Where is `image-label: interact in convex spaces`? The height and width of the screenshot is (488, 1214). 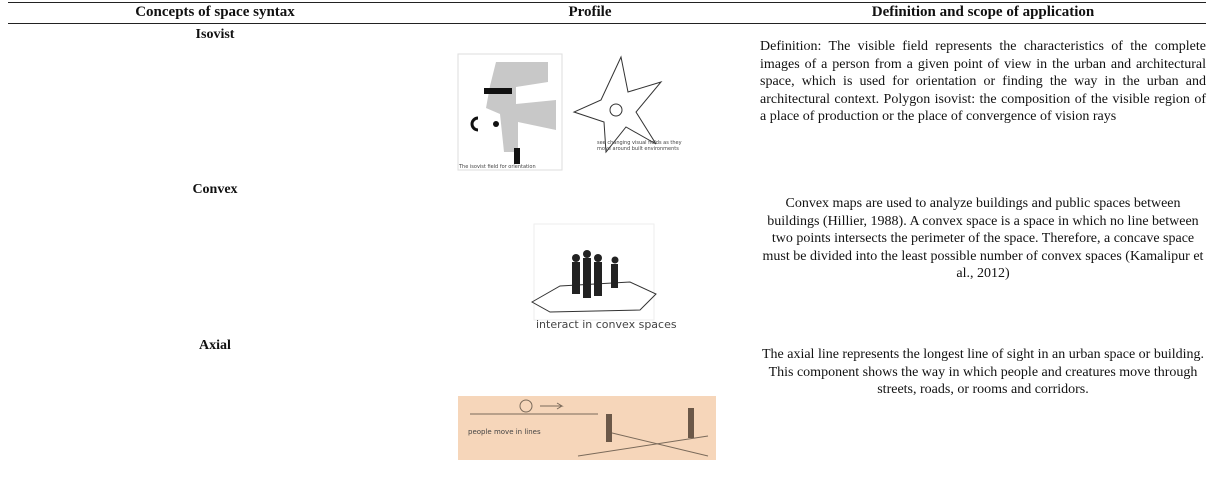
image-label: interact in convex spaces is located at coordinates (606, 324).